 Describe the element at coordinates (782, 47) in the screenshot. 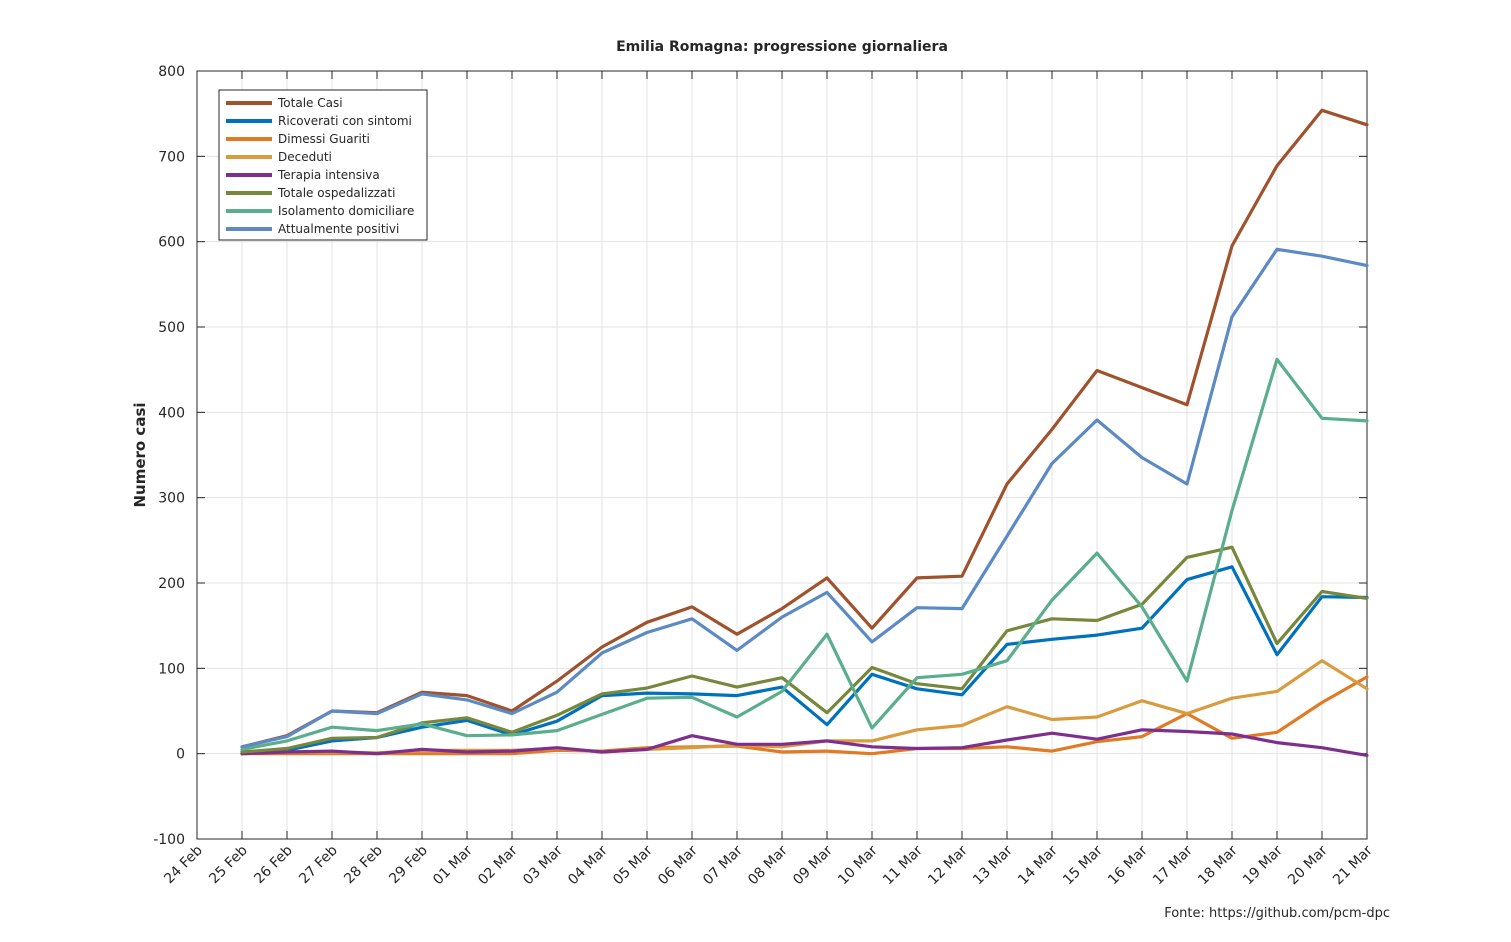

I see `chart-title: Emilia Romagna: progressione giornaliera` at that location.